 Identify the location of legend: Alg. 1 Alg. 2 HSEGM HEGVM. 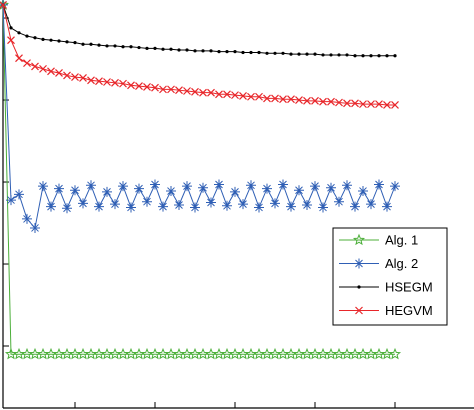
(390, 276).